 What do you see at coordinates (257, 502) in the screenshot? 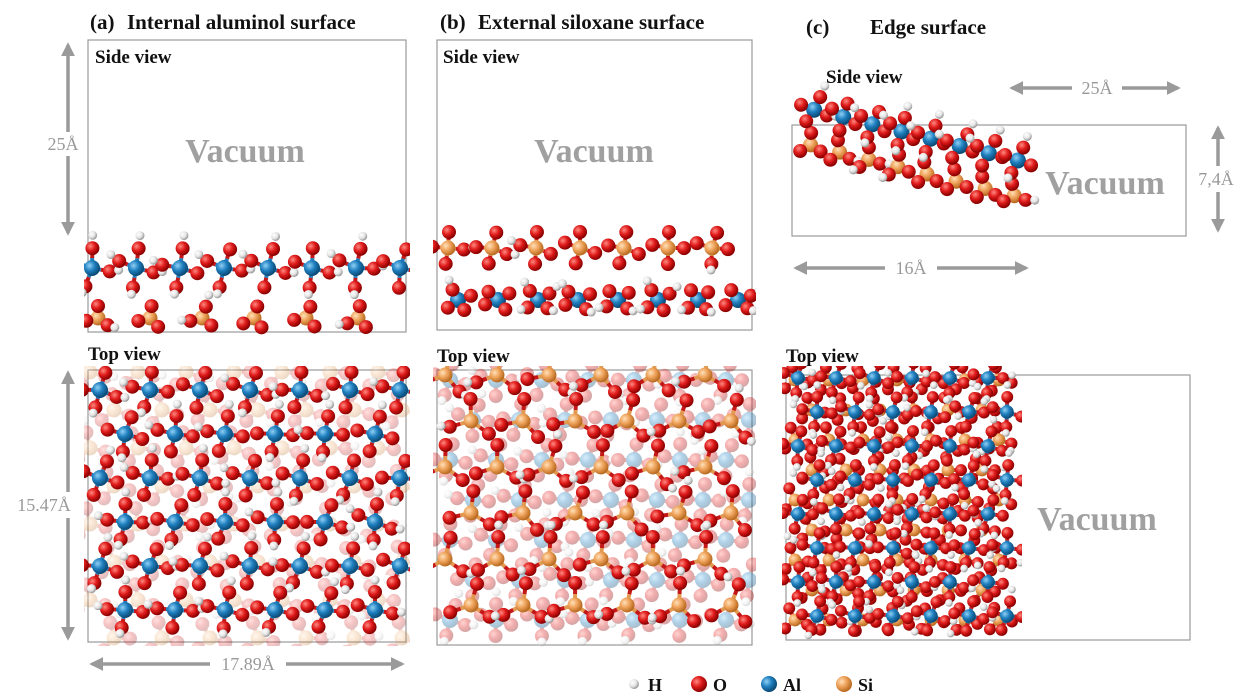
I see `atom-layer` at bounding box center [257, 502].